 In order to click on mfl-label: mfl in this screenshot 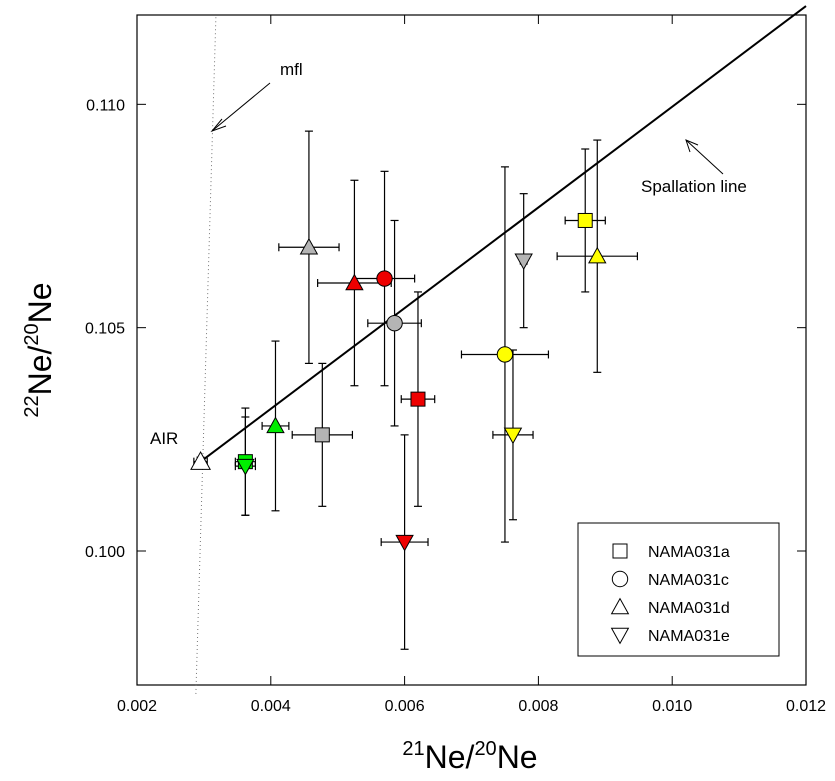, I will do `click(291, 69)`.